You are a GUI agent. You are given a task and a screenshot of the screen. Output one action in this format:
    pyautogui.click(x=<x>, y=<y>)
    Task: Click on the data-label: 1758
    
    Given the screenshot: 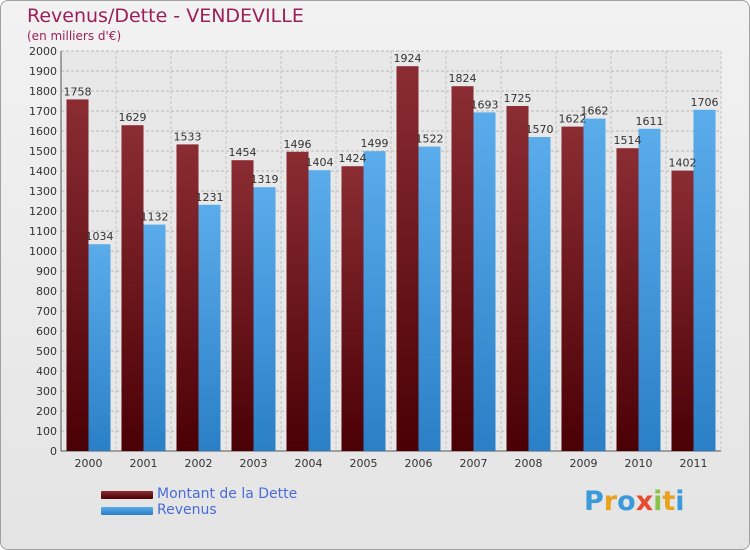 What is the action you would take?
    pyautogui.click(x=78, y=91)
    